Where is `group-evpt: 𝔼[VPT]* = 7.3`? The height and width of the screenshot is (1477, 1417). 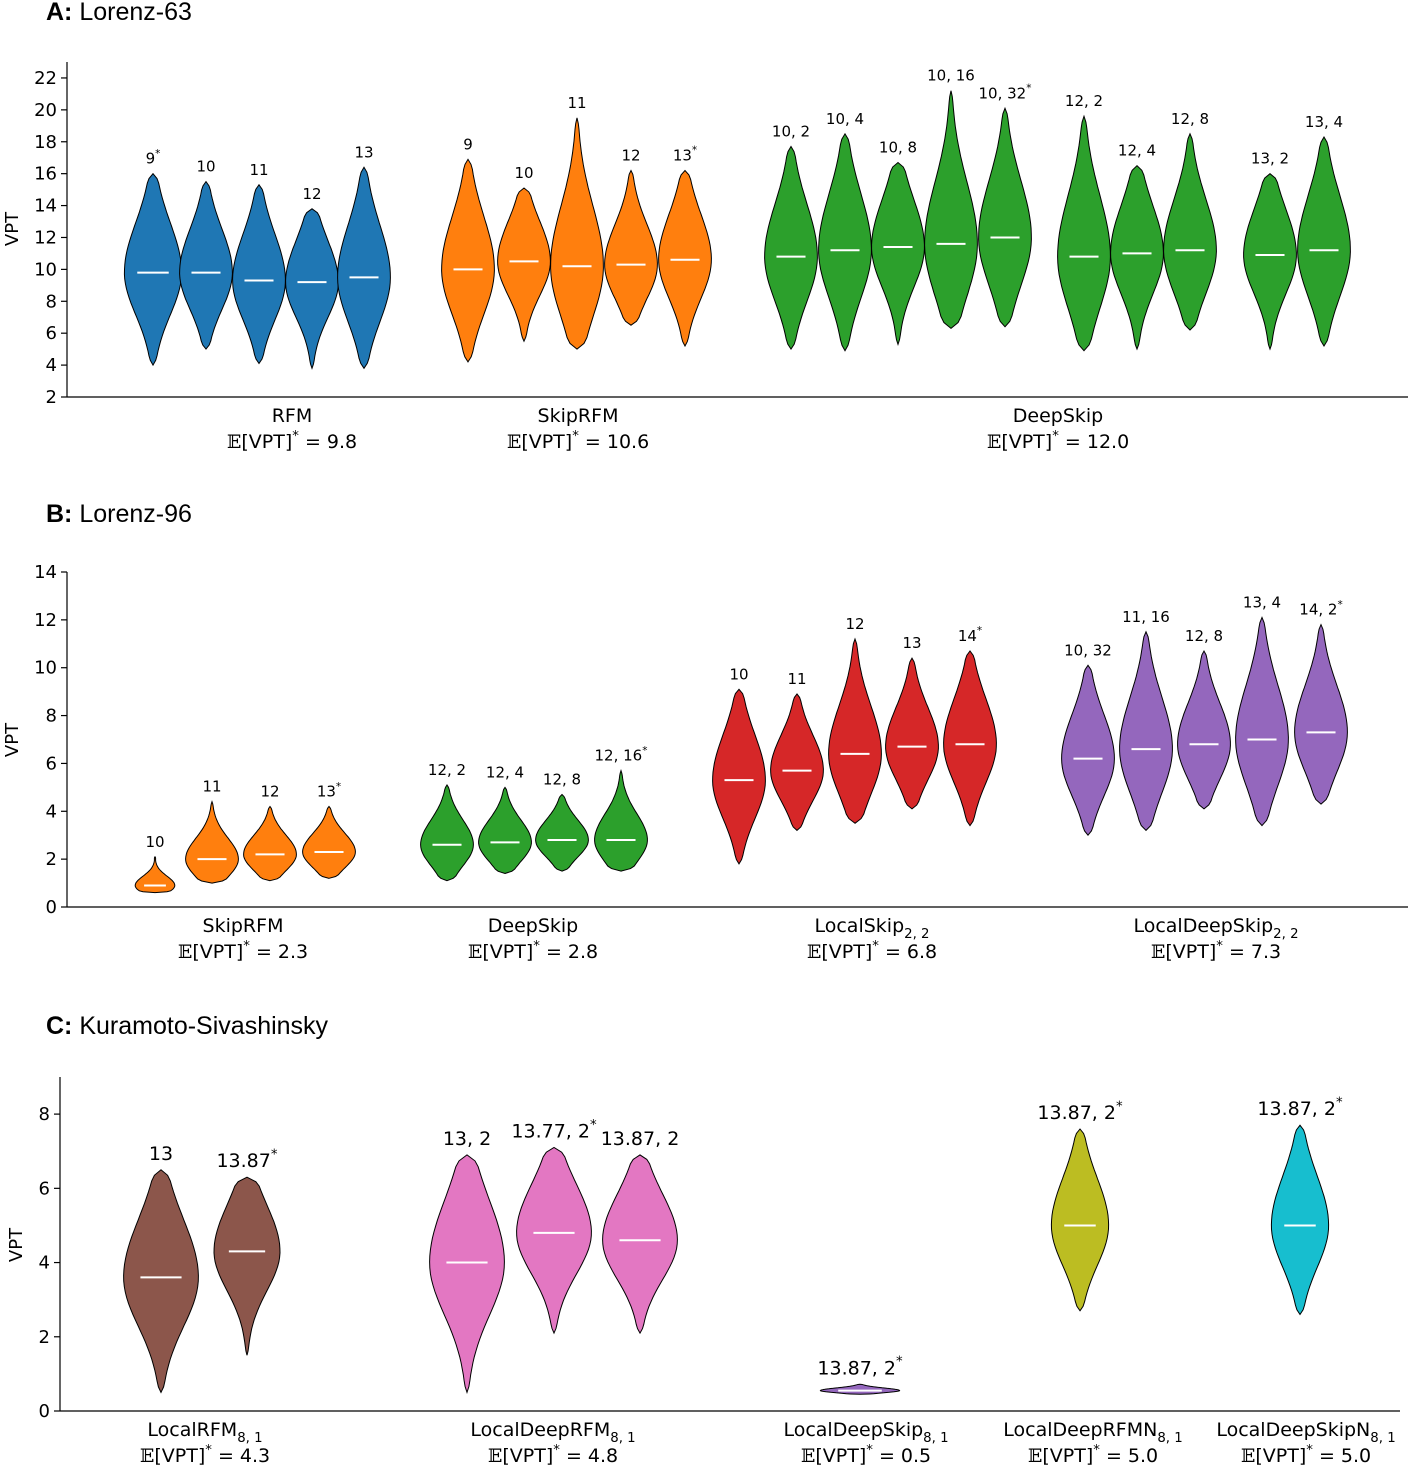
group-evpt: 𝔼[VPT]* = 7.3 is located at coordinates (1216, 951).